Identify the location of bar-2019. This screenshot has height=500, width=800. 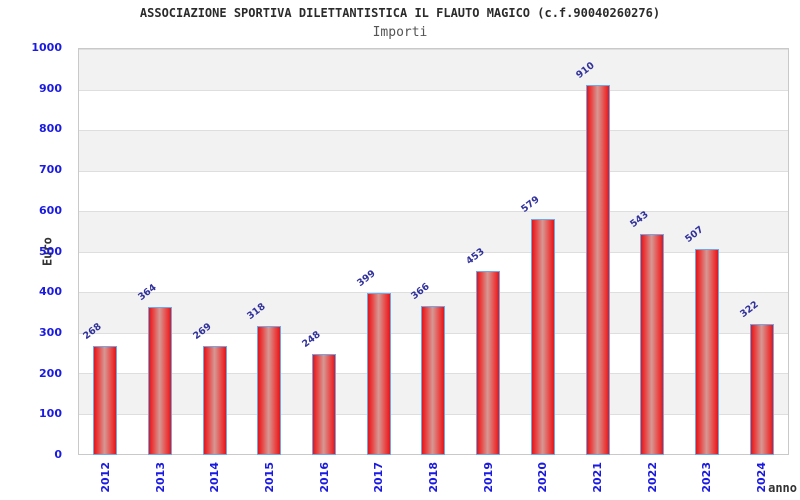
(488, 362).